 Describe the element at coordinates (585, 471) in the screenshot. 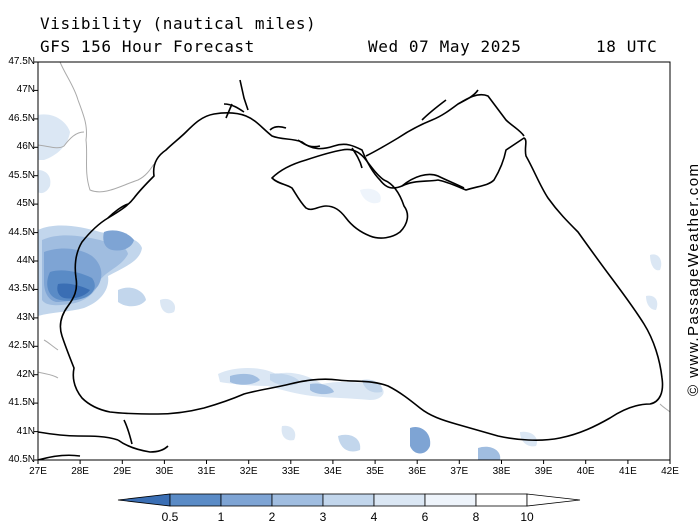

I see `lon-label: 40E` at that location.